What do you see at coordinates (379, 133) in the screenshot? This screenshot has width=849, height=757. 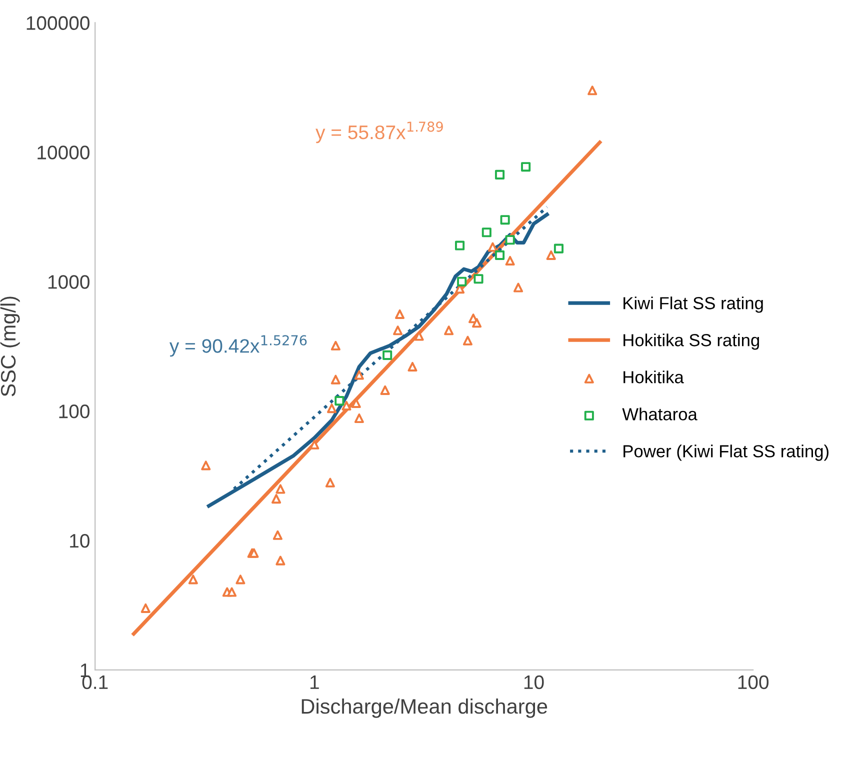 I see `annotation: y = 55.87x$^{1.789}$` at bounding box center [379, 133].